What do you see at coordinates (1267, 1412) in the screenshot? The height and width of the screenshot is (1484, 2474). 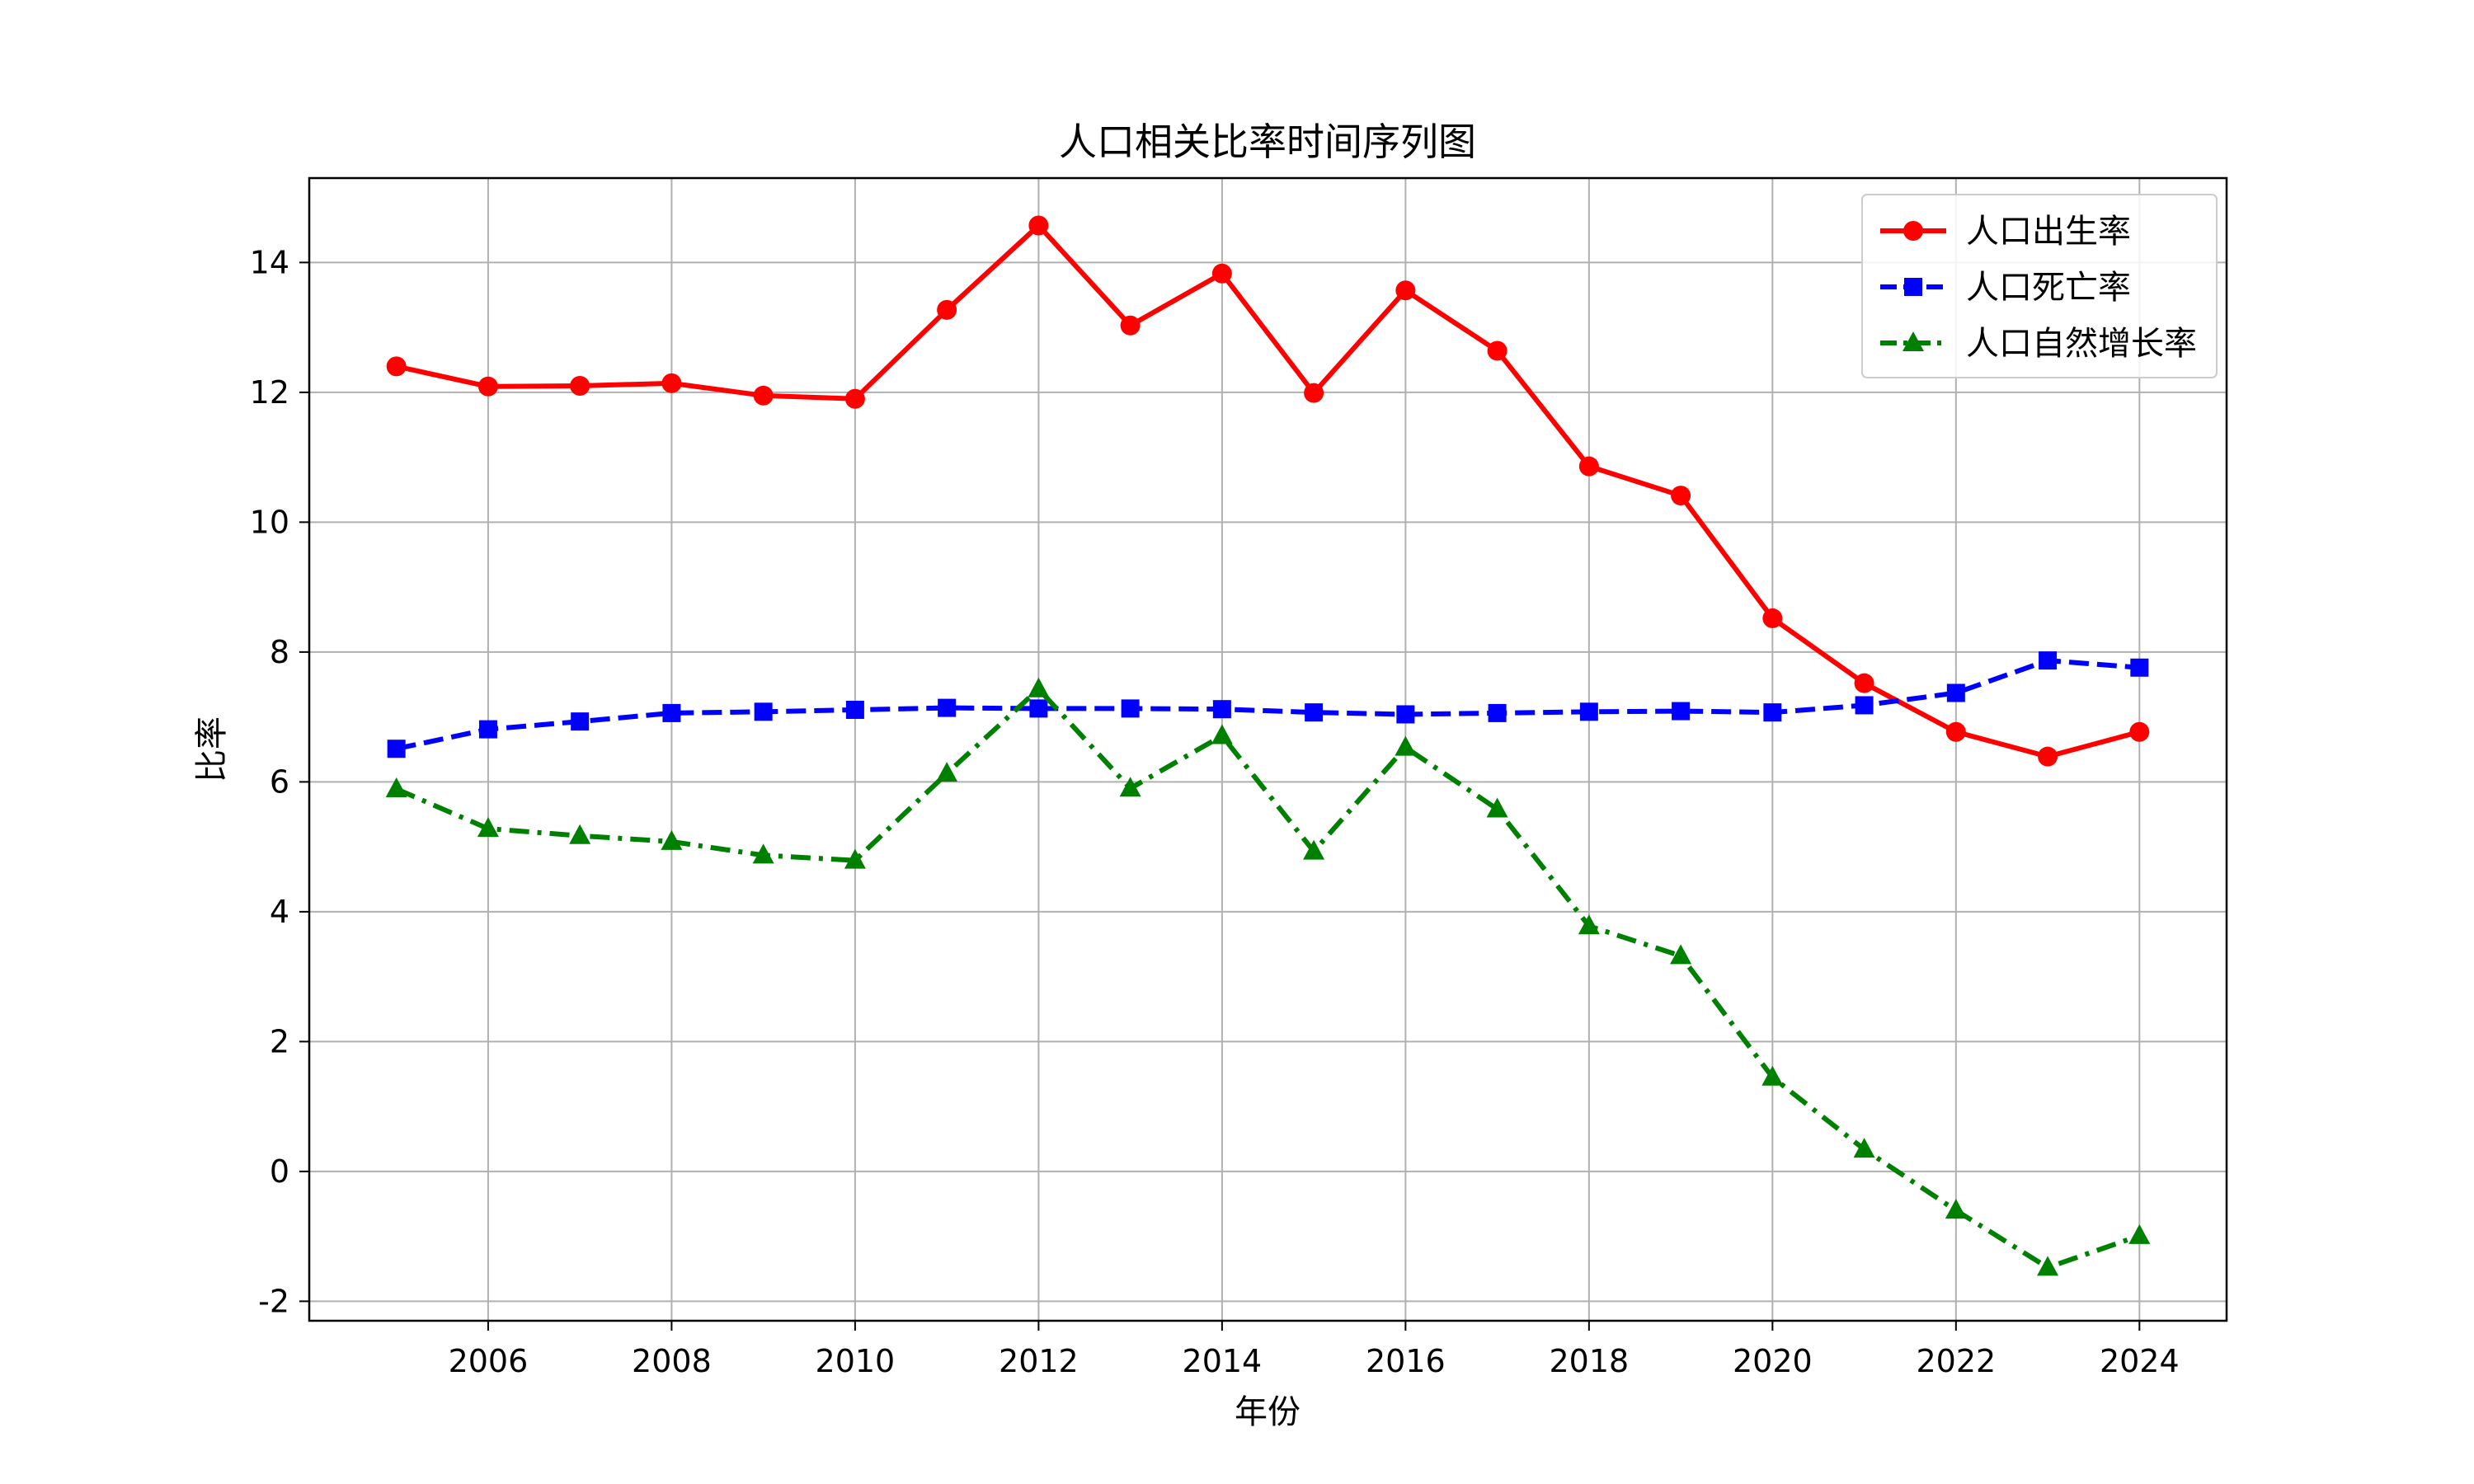 I see `x-axis-label: 年份` at bounding box center [1267, 1412].